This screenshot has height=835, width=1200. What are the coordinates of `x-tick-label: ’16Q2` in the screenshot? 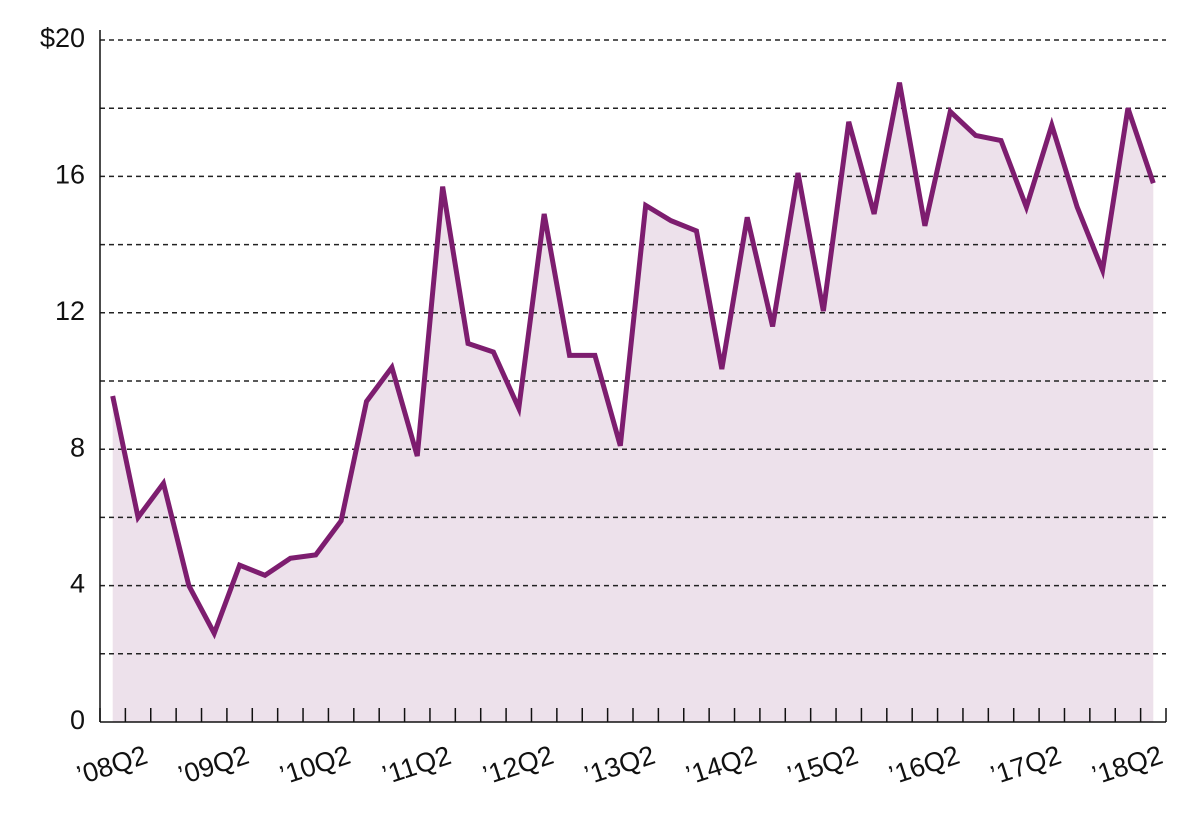 It's located at (924, 765).